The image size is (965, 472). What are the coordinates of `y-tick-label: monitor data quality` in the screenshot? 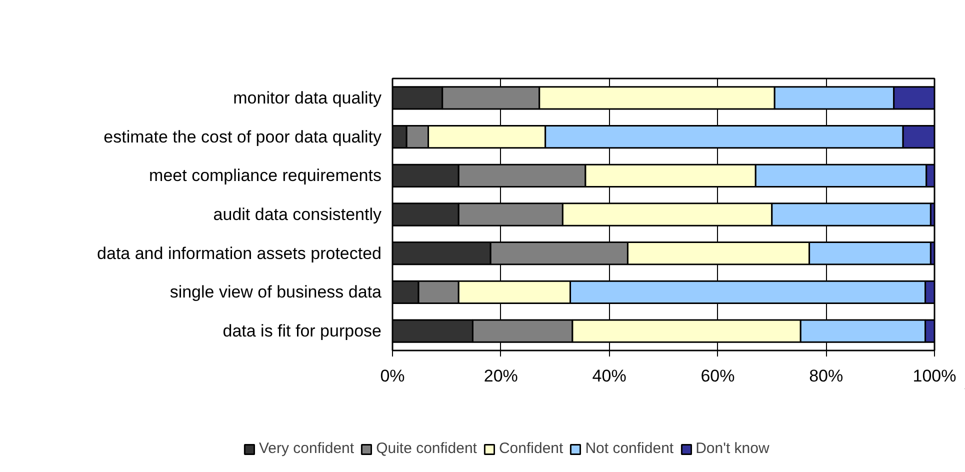 It's located at (307, 98).